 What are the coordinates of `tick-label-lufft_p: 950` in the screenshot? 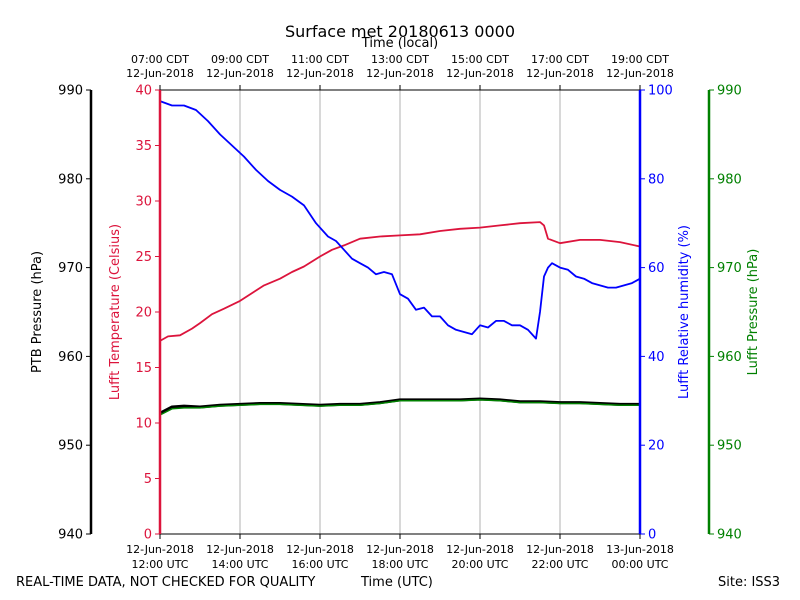 It's located at (729, 446).